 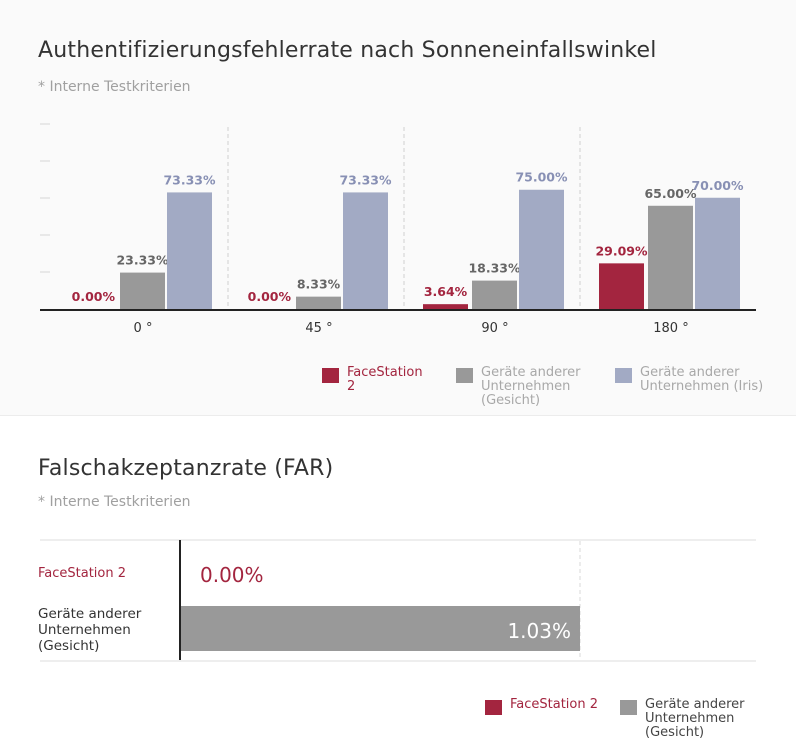 What do you see at coordinates (114, 502) in the screenshot?
I see `chart2-subtitle: * Interne Testkriterien` at bounding box center [114, 502].